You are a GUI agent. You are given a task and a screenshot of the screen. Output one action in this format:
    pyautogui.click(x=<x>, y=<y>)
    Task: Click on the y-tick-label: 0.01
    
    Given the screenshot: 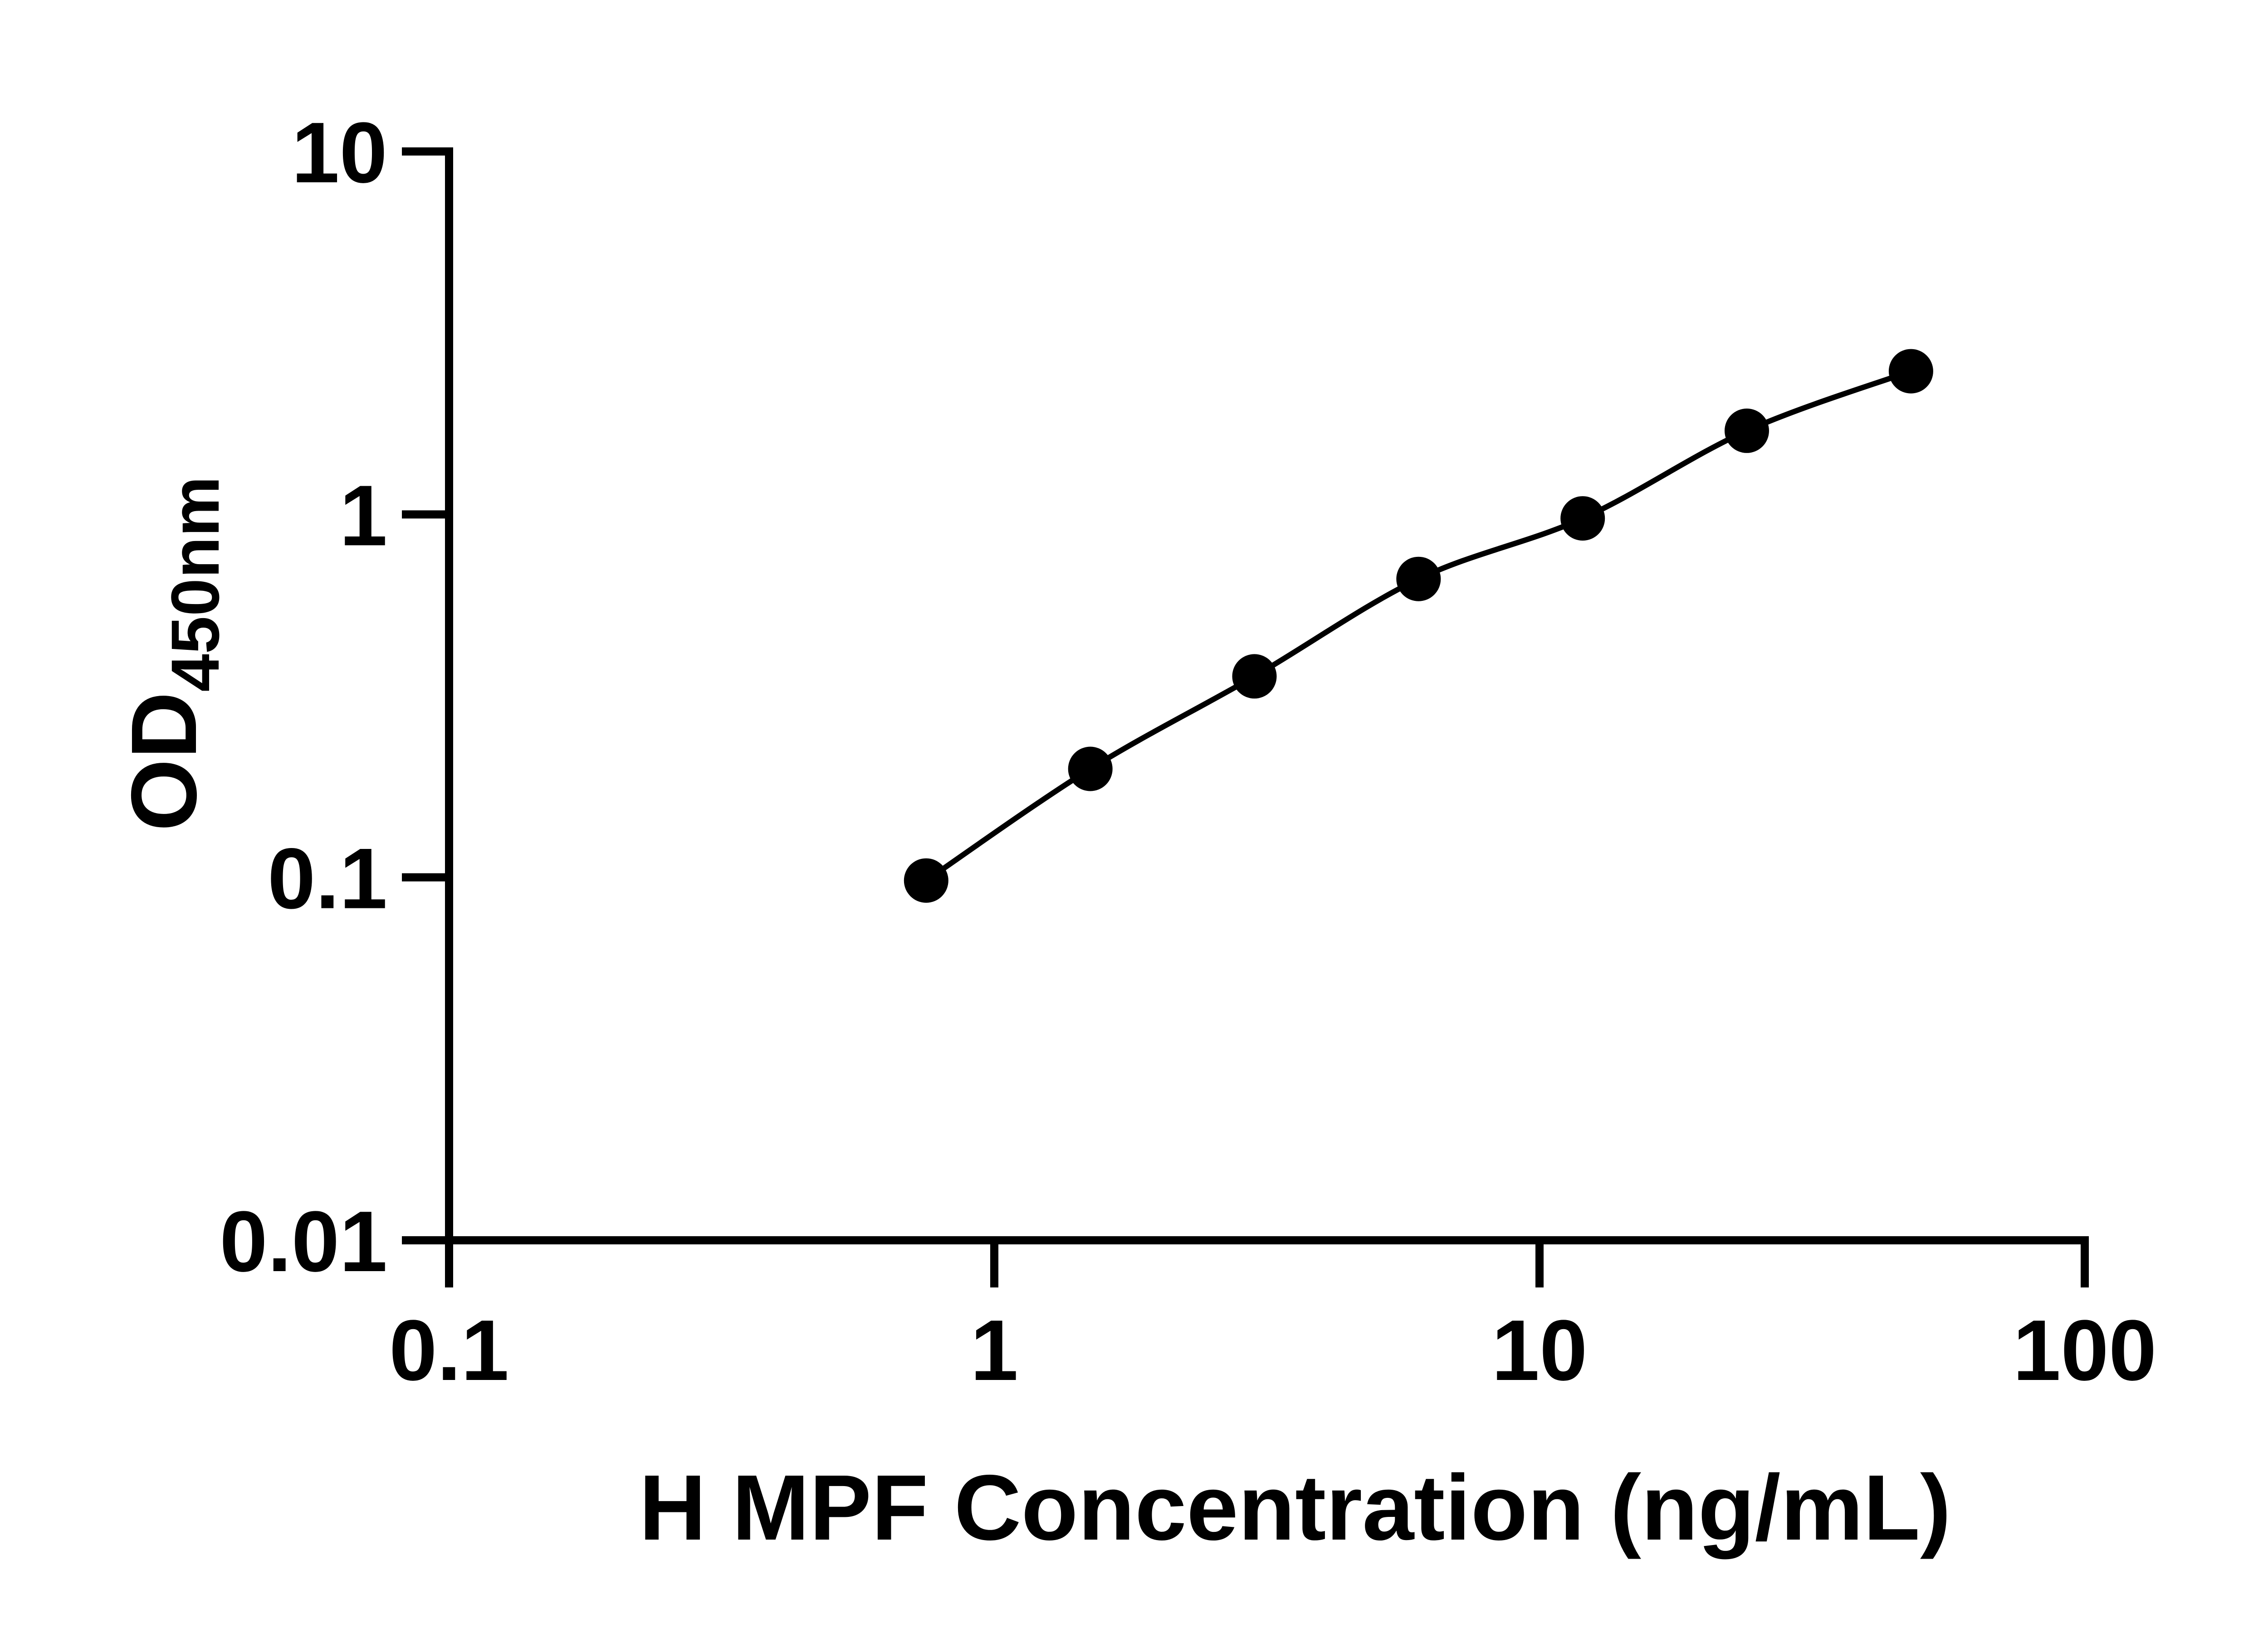 What is the action you would take?
    pyautogui.click(x=304, y=1242)
    